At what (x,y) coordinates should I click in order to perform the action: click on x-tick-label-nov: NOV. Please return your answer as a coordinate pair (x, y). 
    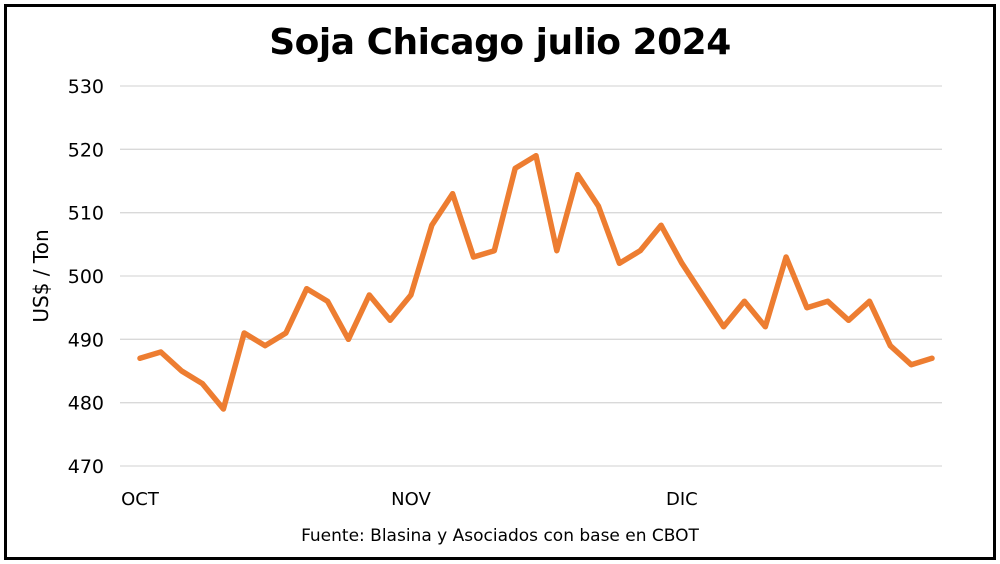
    Looking at the image, I should click on (411, 499).